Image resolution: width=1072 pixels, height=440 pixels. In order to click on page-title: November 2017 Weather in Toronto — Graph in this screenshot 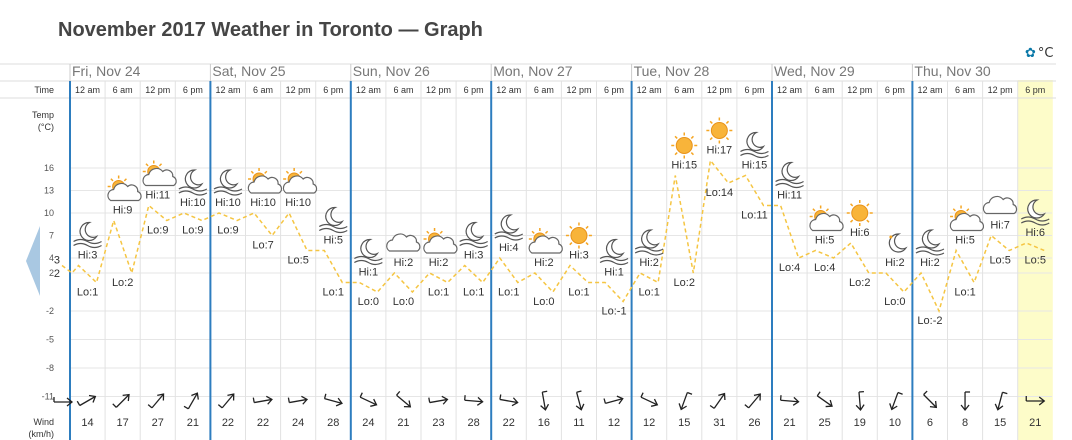, I will do `click(270, 30)`.